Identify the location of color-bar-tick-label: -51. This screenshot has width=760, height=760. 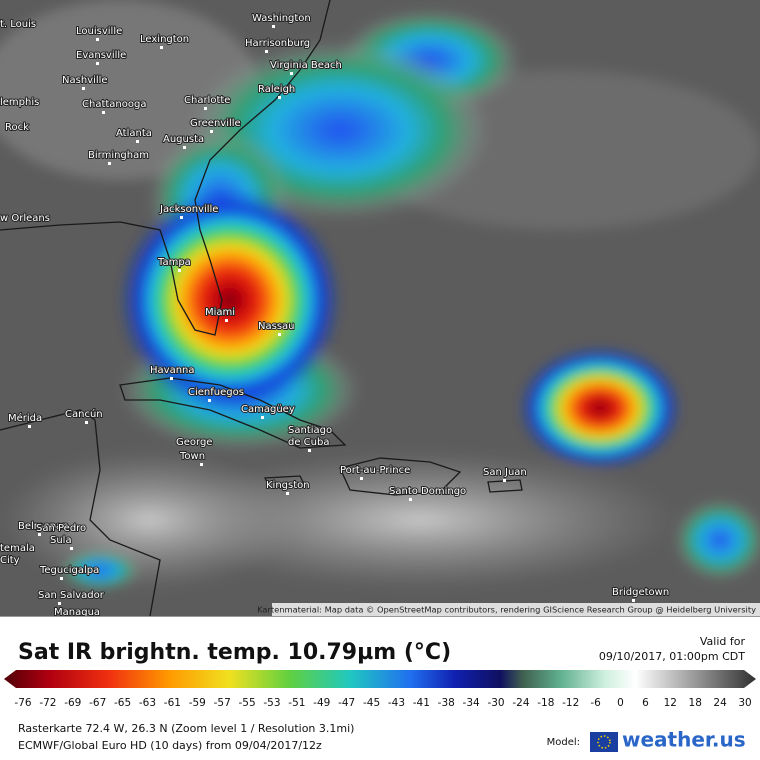
(296, 703).